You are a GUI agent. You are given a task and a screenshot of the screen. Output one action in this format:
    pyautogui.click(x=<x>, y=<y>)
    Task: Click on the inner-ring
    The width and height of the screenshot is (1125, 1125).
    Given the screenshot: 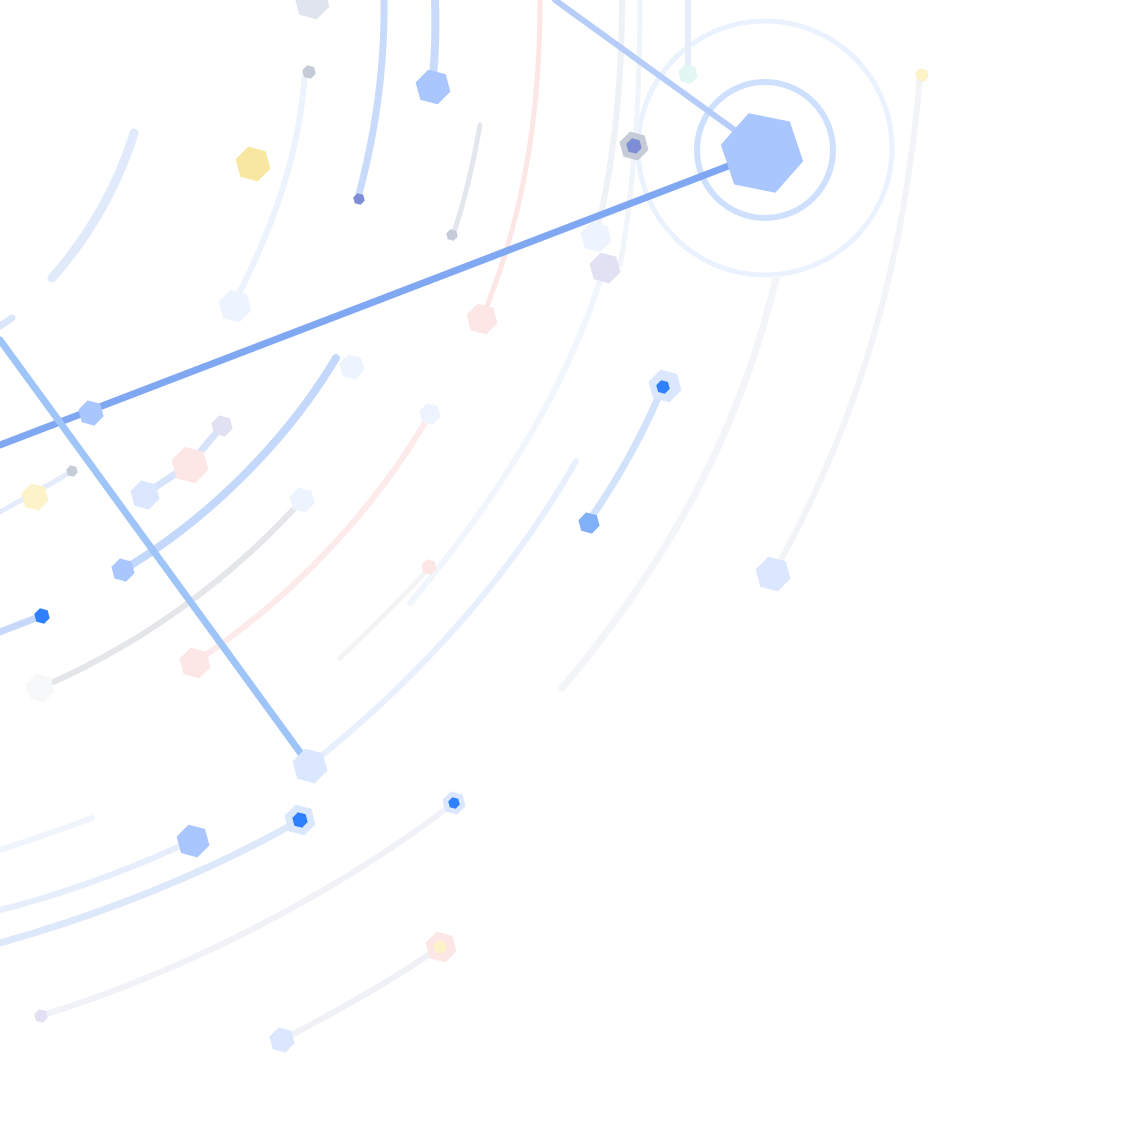 What is the action you would take?
    pyautogui.click(x=765, y=150)
    